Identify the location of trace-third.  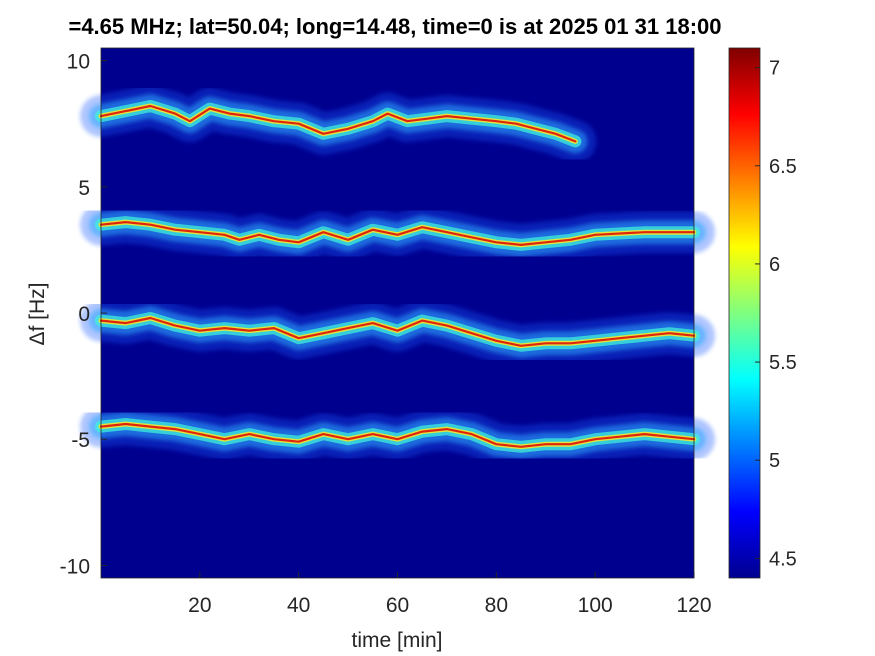
(397, 332).